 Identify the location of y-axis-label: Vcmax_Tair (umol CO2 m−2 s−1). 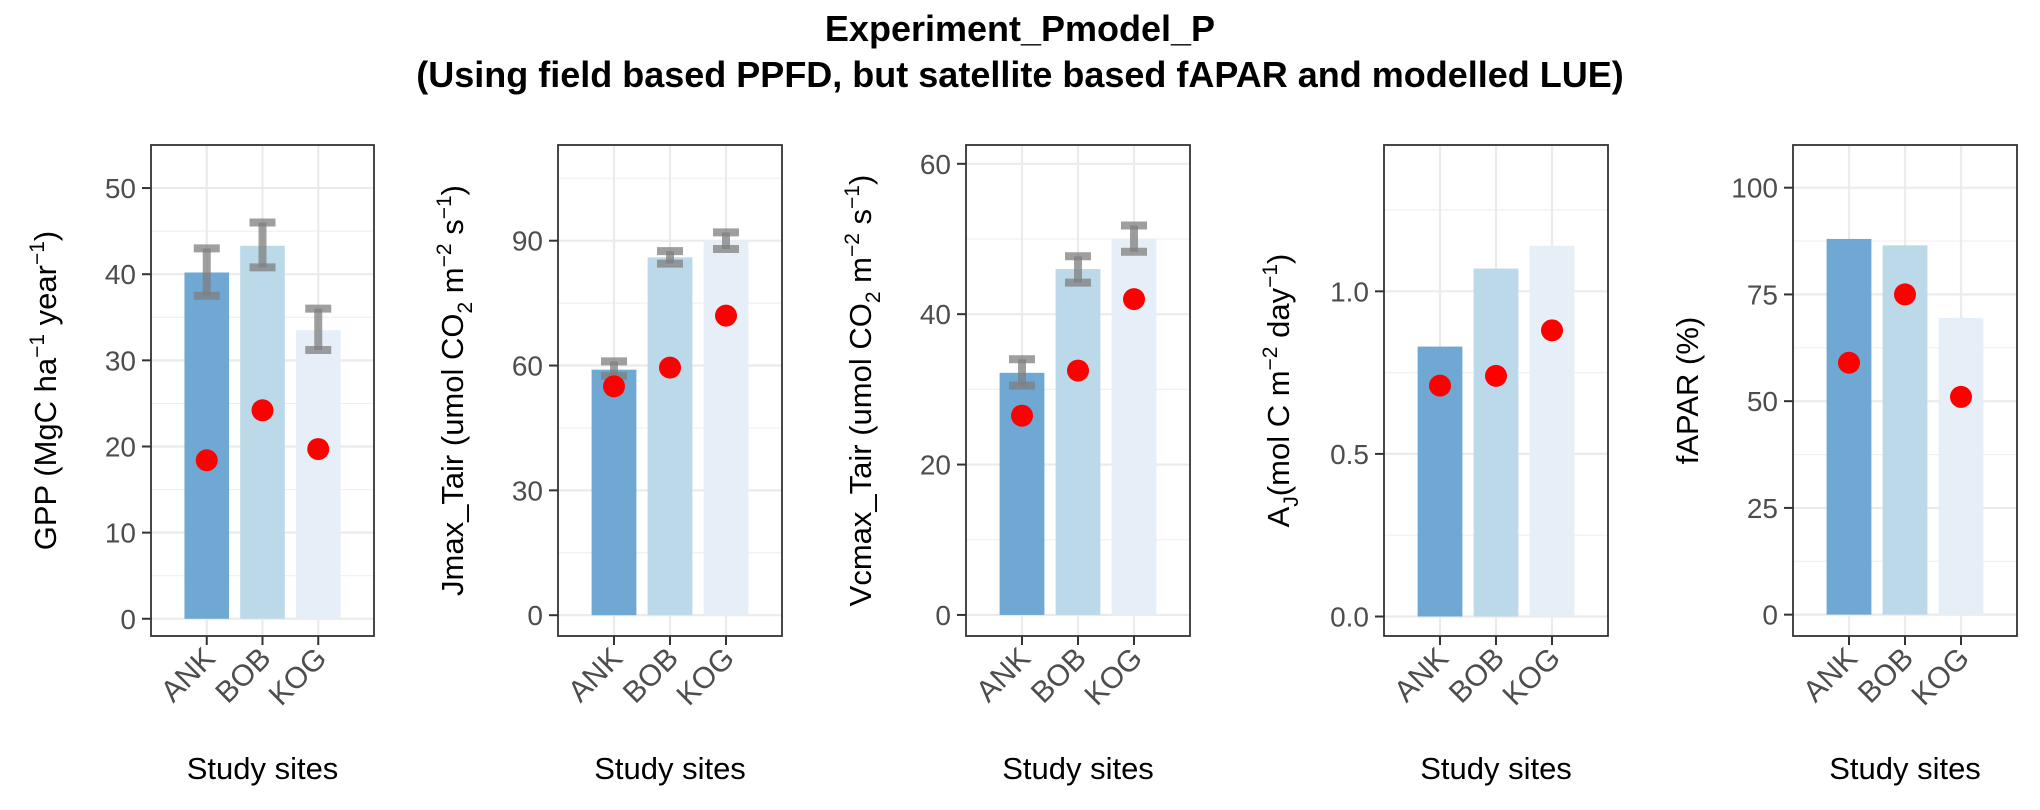
(863, 391).